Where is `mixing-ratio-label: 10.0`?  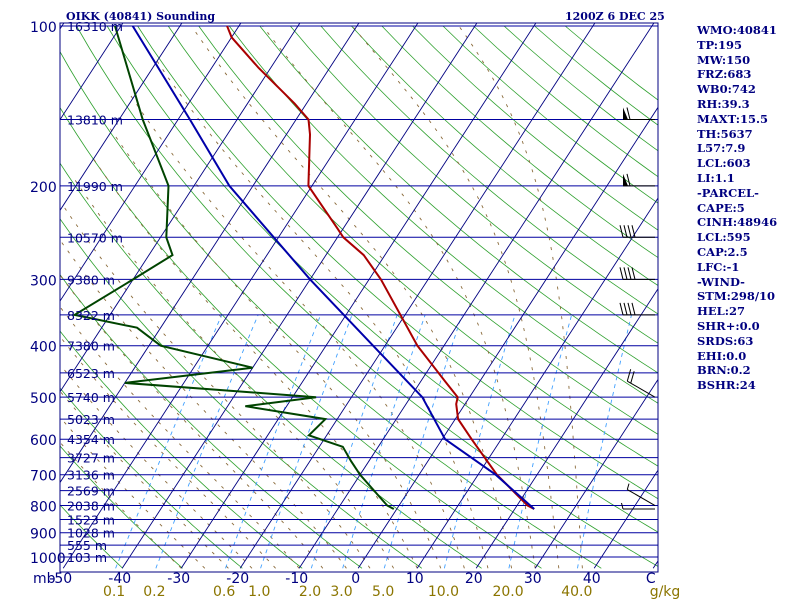
mixing-ratio-label: 10.0 is located at coordinates (443, 592).